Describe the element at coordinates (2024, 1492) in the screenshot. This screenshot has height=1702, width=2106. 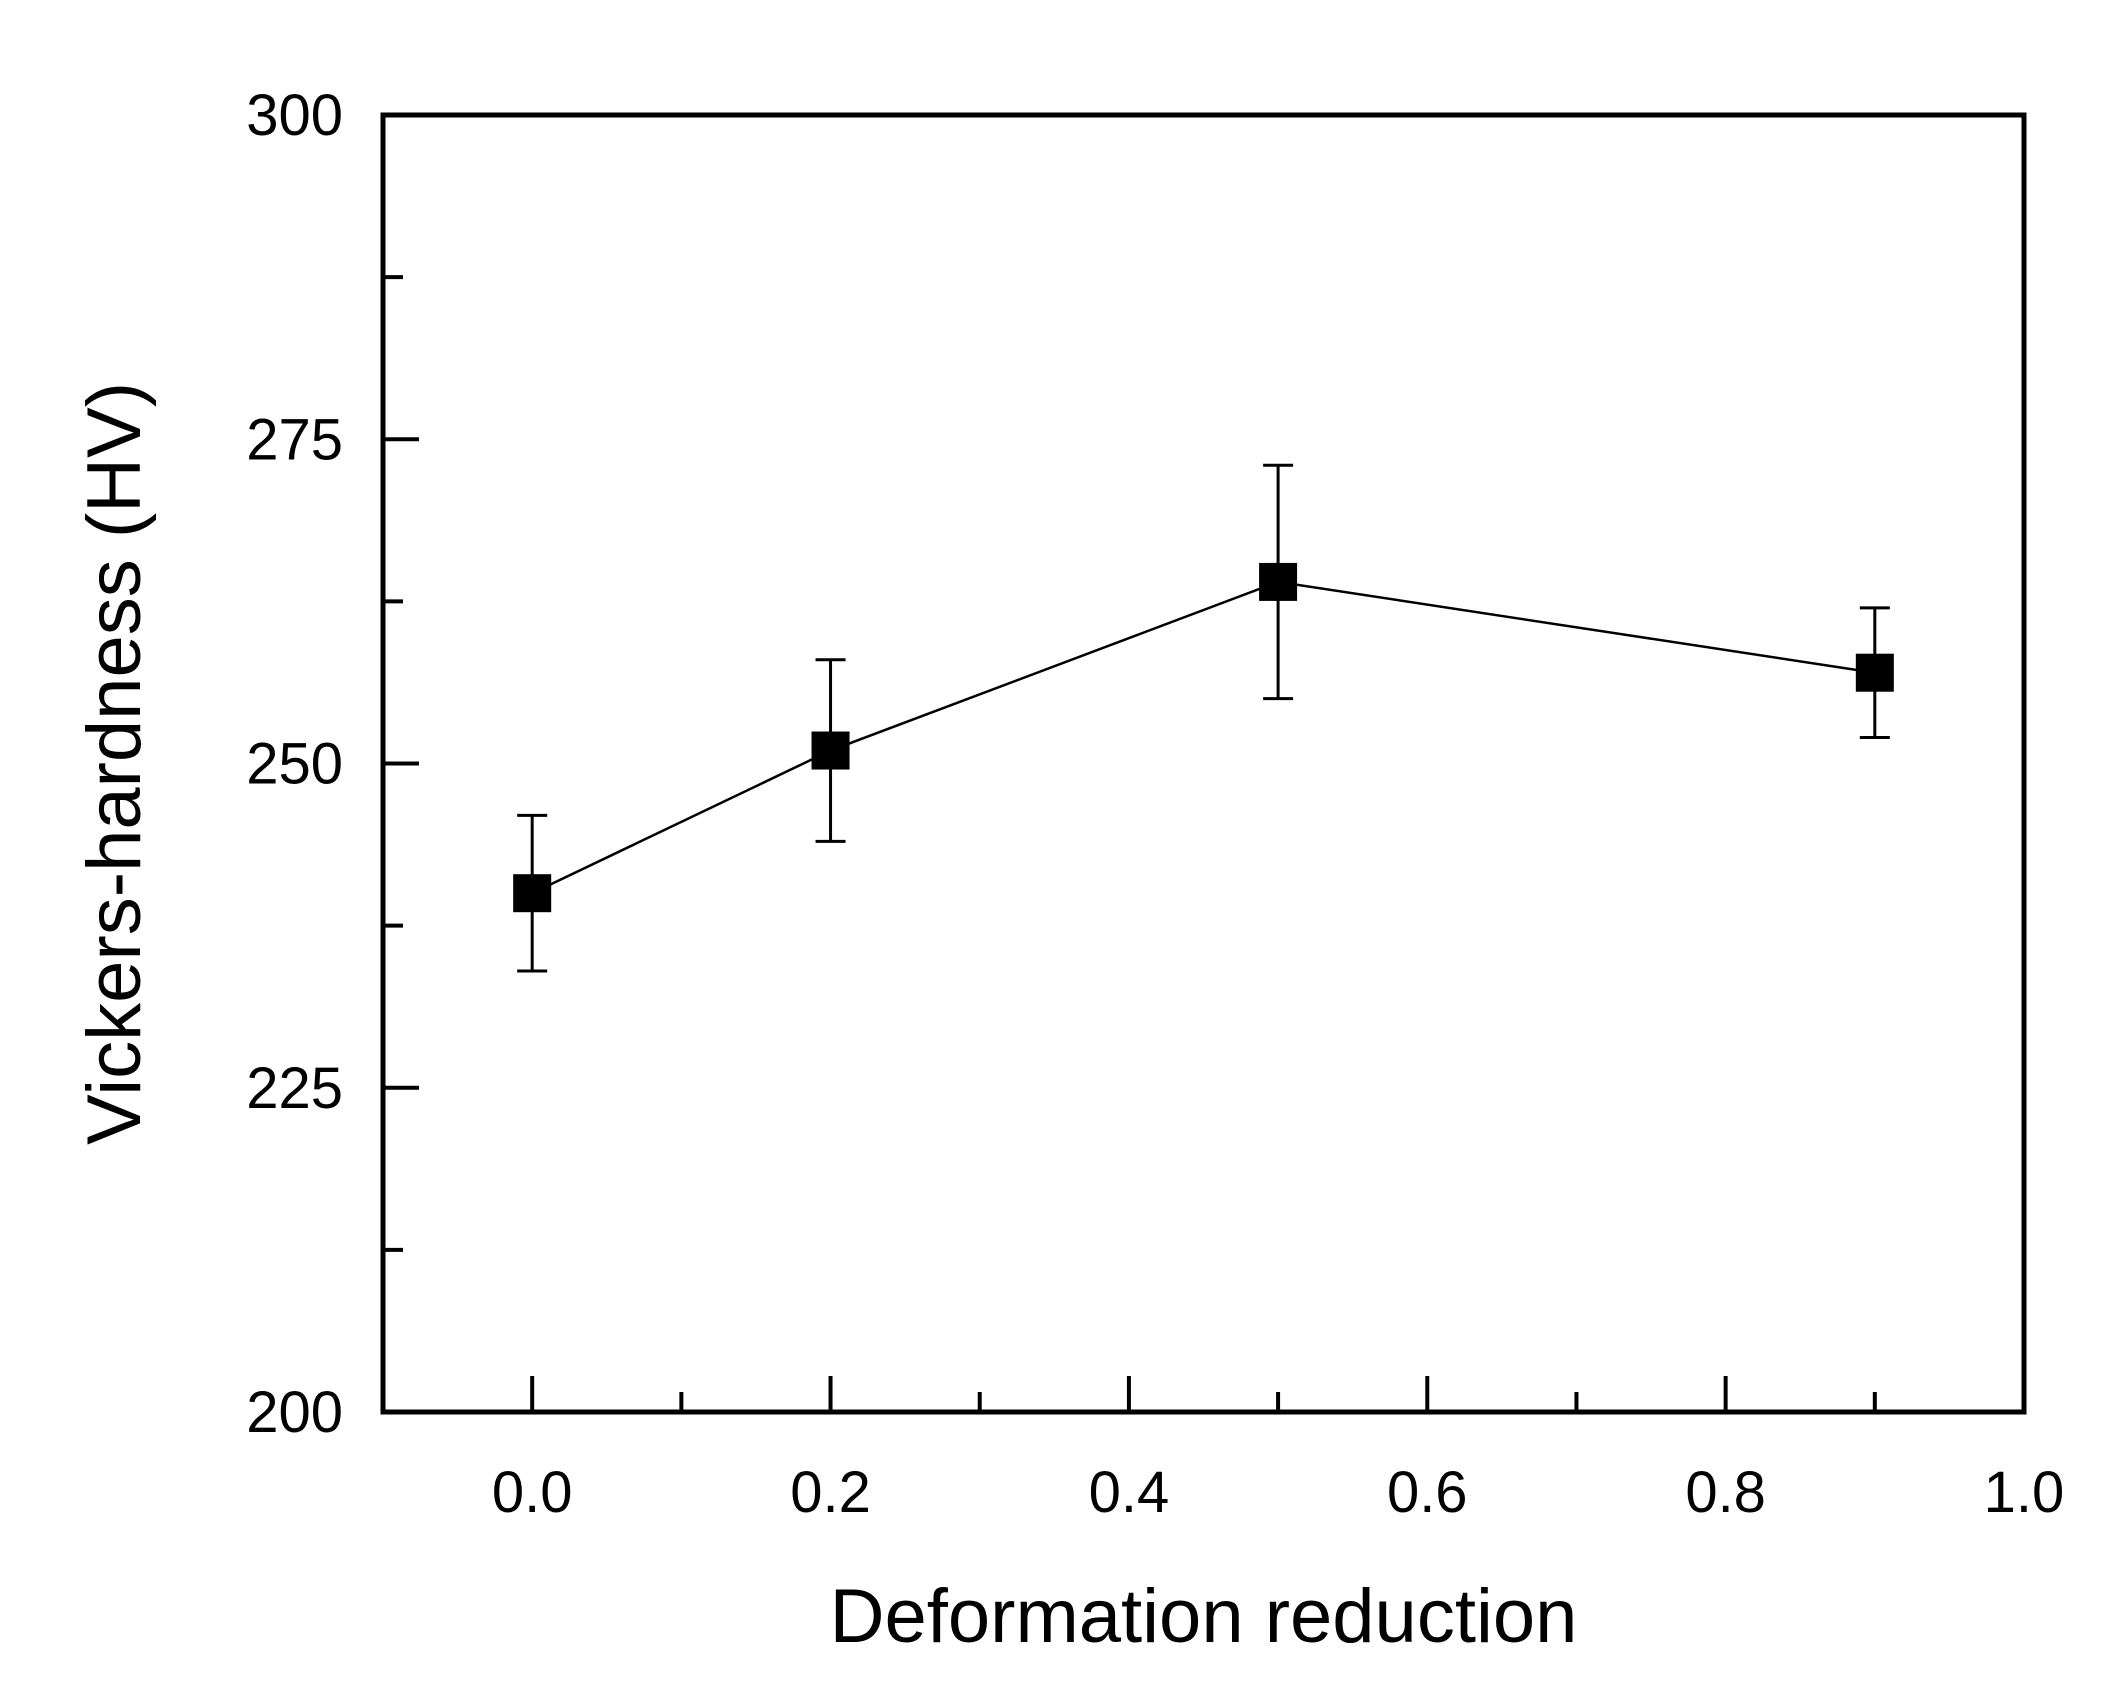
I see `x-tick-label: 1.0` at that location.